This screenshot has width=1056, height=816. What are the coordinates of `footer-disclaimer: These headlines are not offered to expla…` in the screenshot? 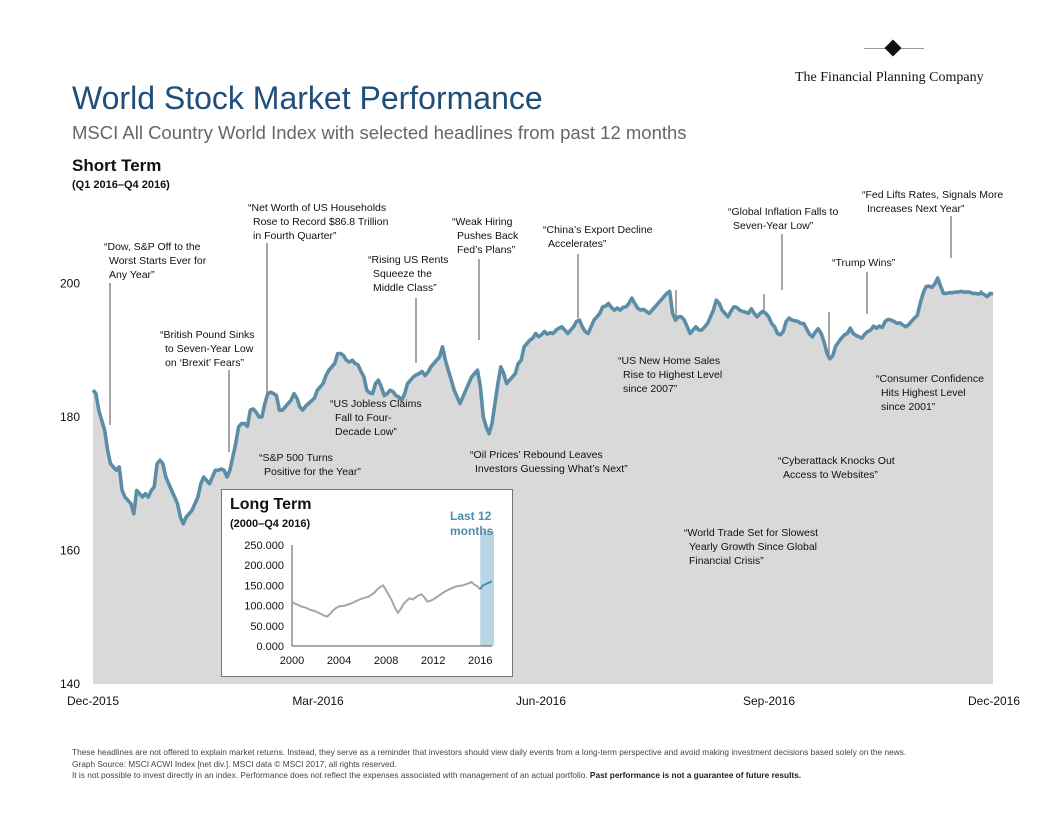 It's located at (489, 764).